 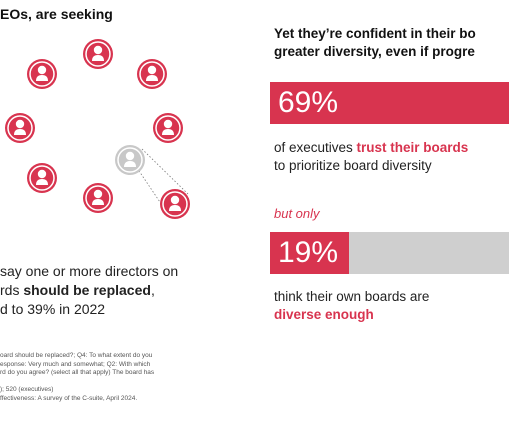 I want to click on stat-value: 69%, so click(x=389, y=103).